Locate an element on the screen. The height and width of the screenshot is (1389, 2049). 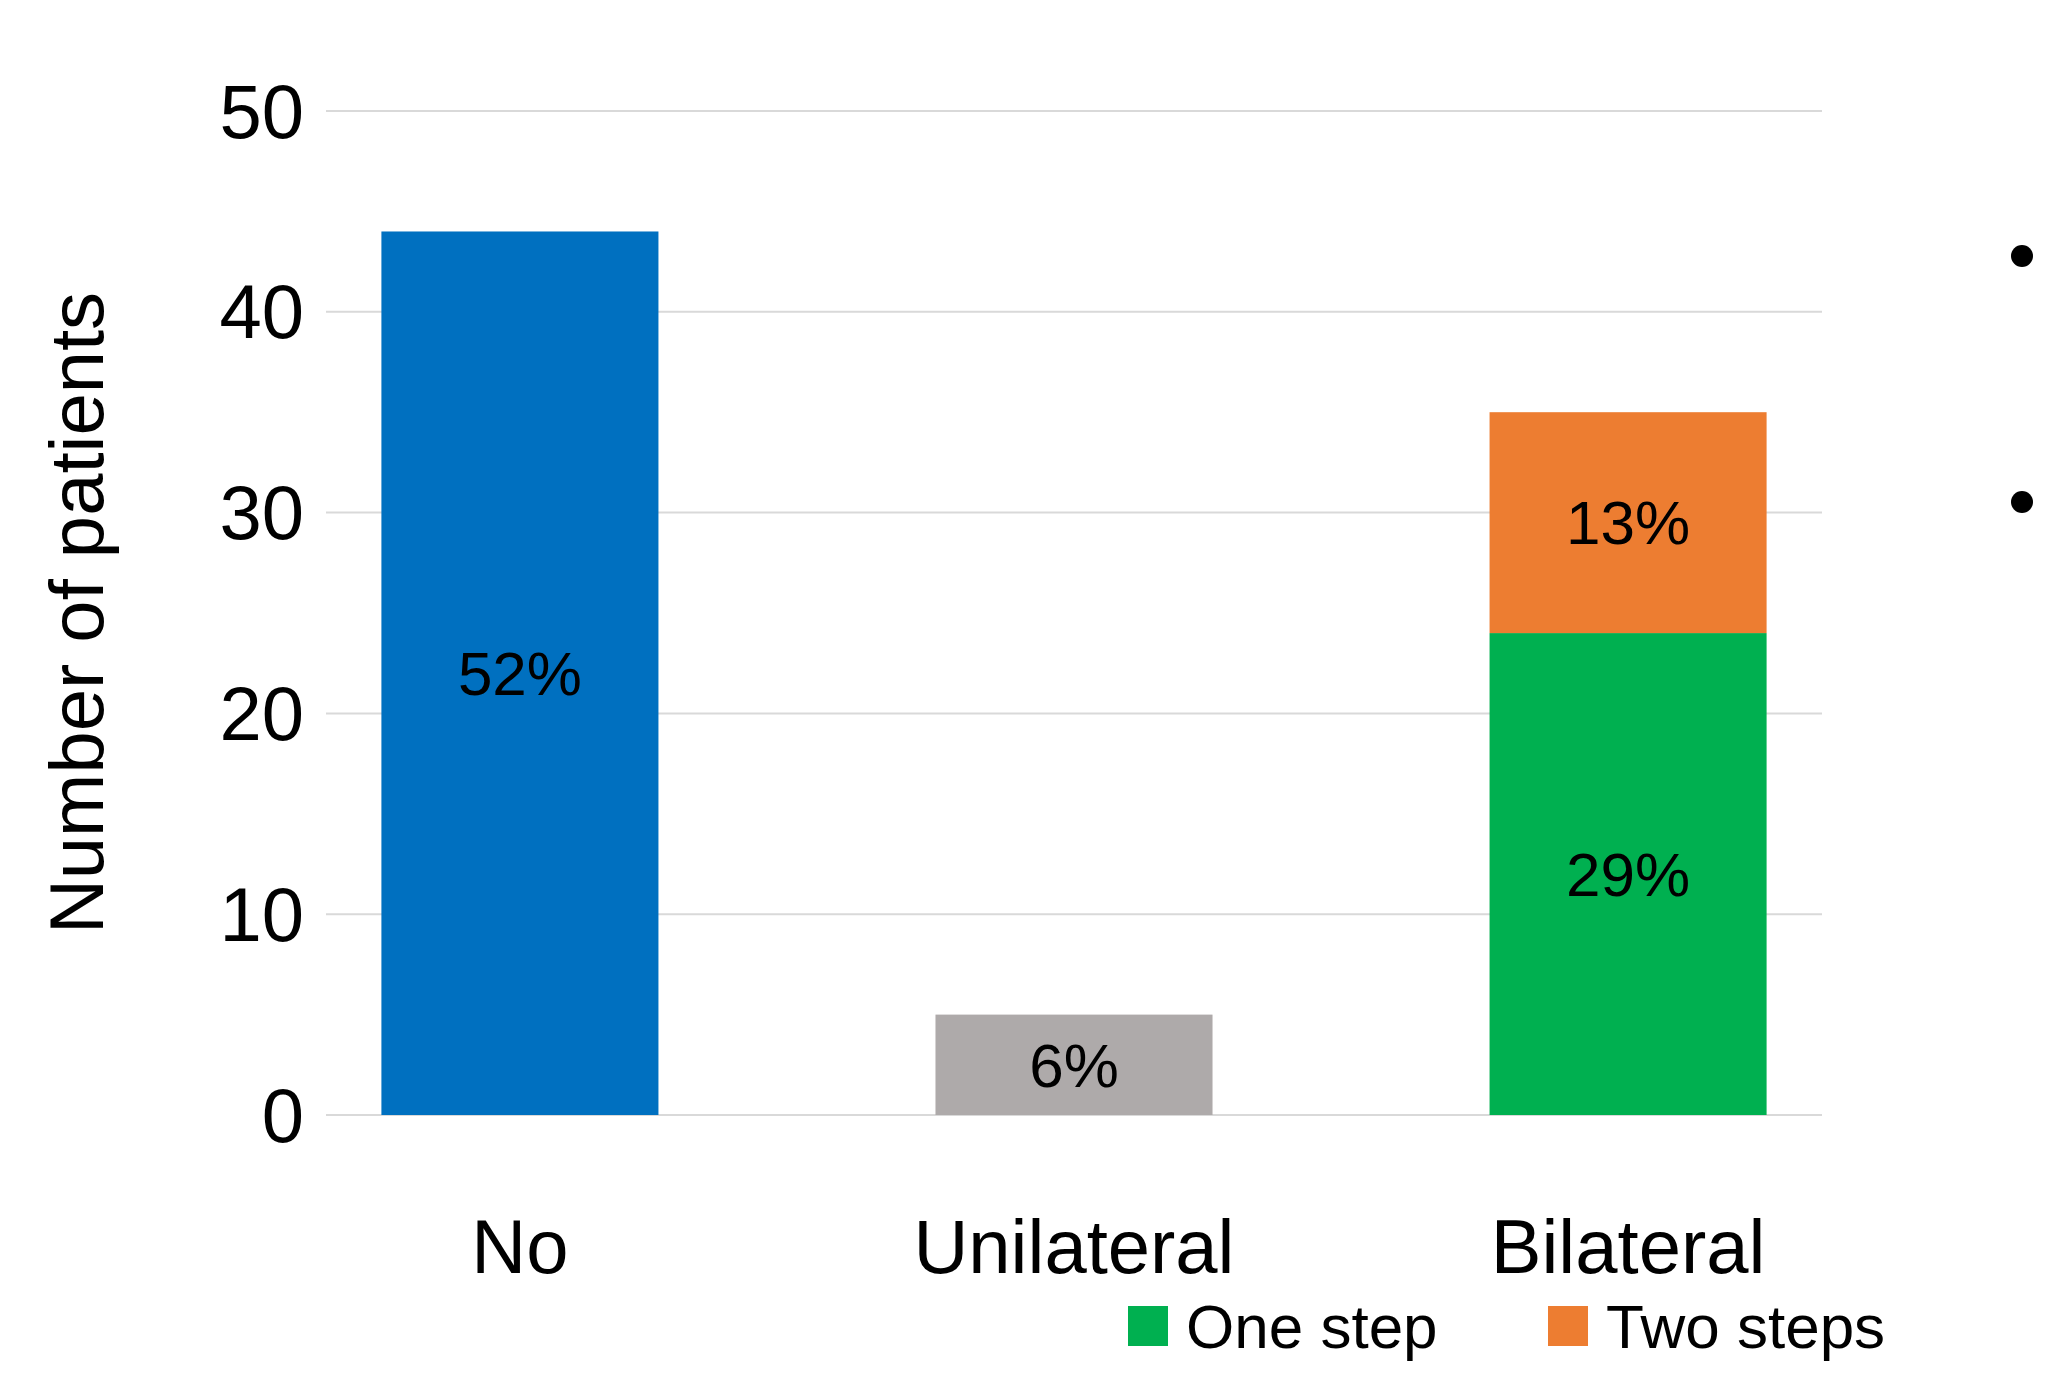
y-tick-label: 50 is located at coordinates (261, 111).